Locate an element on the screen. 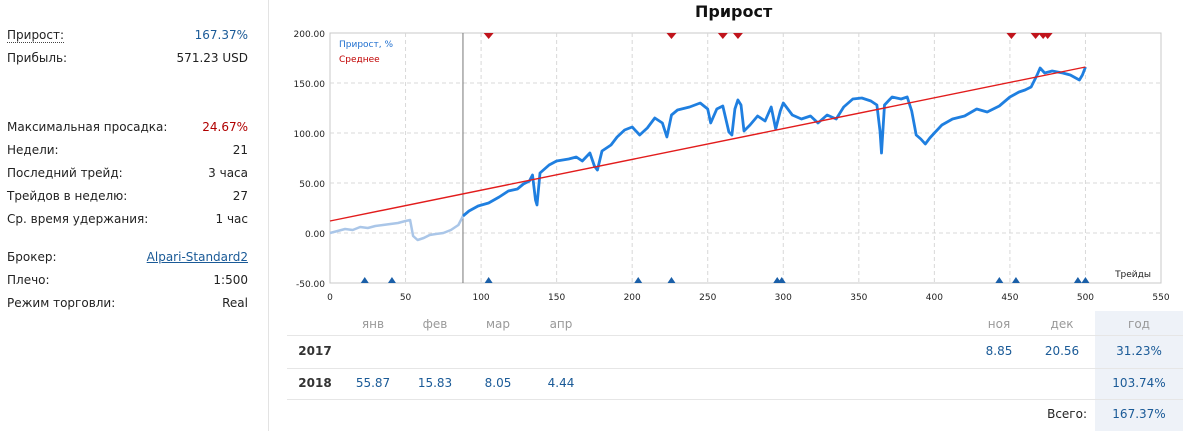  stat-trades-per-week-value: 27 is located at coordinates (240, 196).